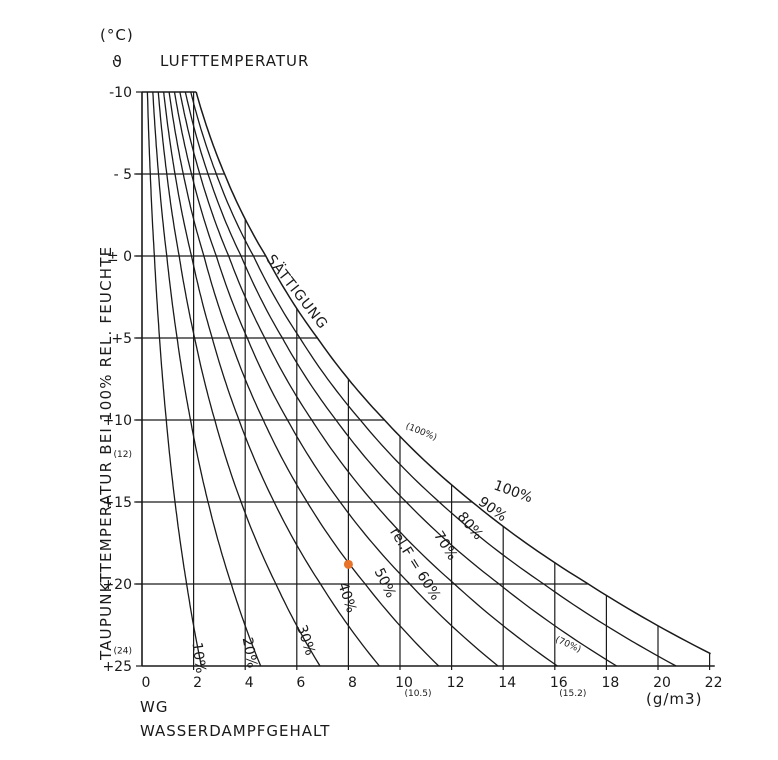 This screenshot has width=778, height=760. What do you see at coordinates (117, 585) in the screenshot?
I see `y-tick-label: +20` at bounding box center [117, 585].